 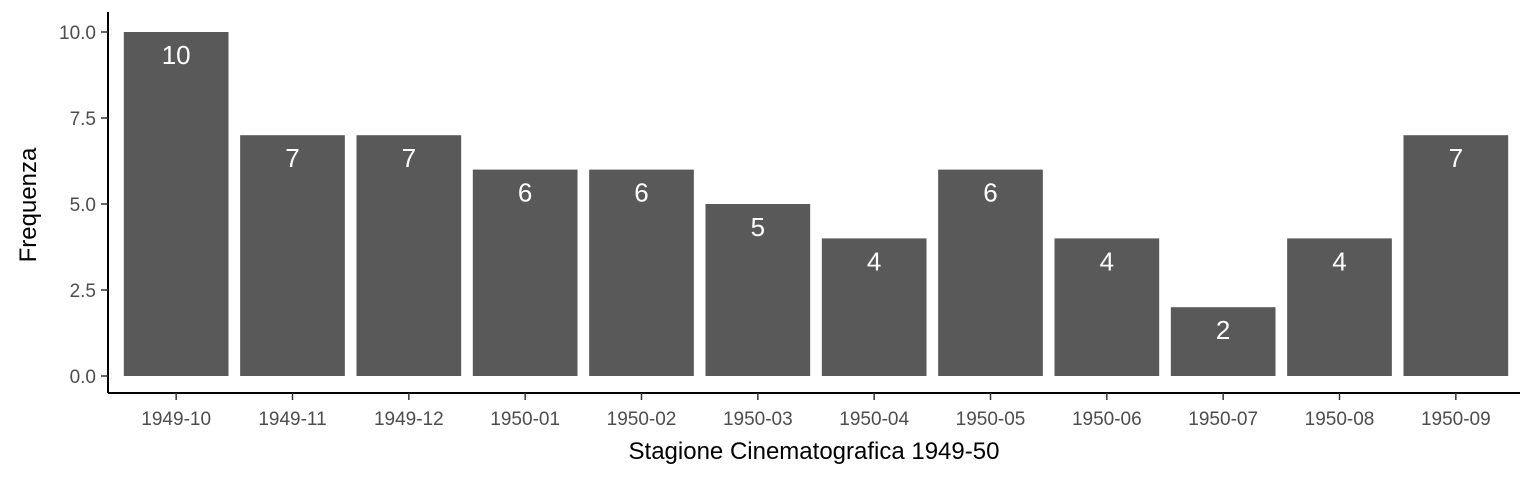 I want to click on x-axis-title: Stagione Cinematografica 1949-50, so click(x=814, y=451).